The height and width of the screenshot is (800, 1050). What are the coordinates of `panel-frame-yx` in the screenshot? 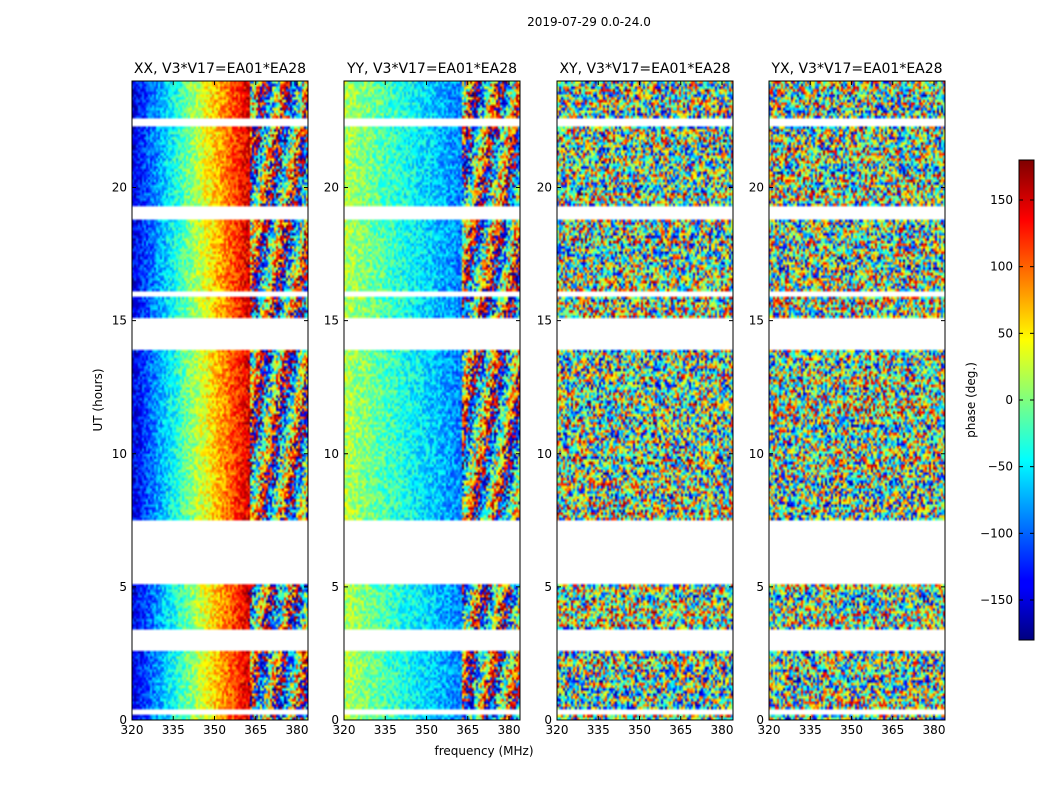 It's located at (857, 400).